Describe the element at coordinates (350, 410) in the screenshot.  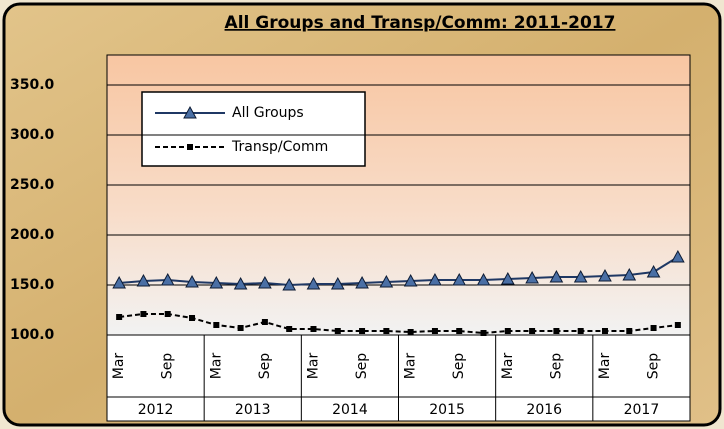
I see `year-label: 2014` at that location.